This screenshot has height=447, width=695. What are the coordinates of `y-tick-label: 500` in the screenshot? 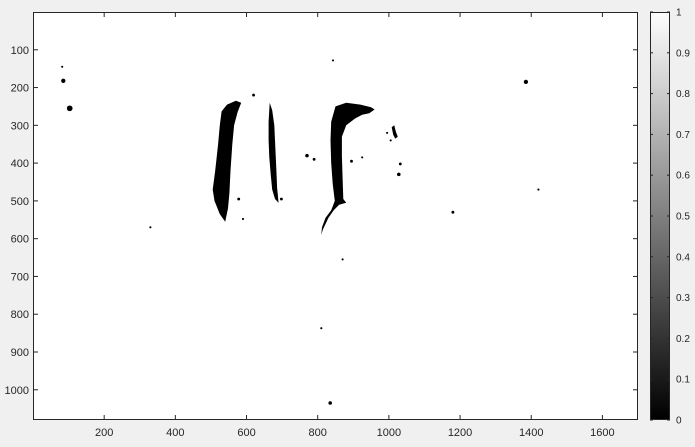 It's located at (20, 202).